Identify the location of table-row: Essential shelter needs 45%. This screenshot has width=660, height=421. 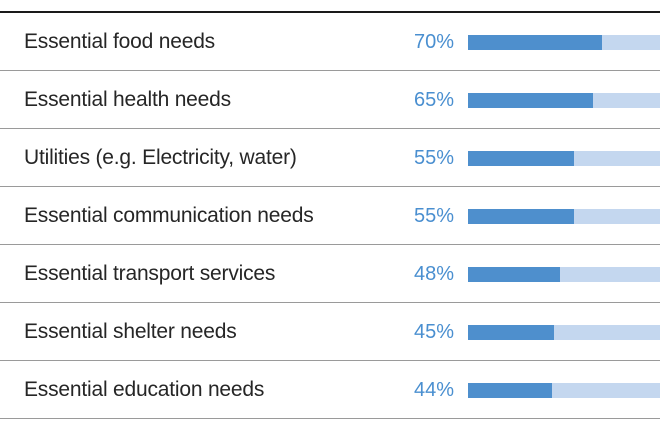
(330, 332).